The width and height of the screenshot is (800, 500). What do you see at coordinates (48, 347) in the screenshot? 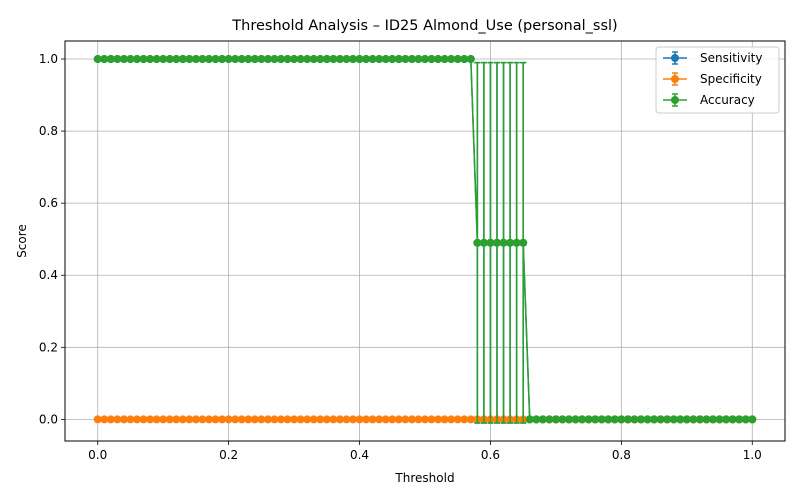
I see `y-tick-label: 0.2` at bounding box center [48, 347].